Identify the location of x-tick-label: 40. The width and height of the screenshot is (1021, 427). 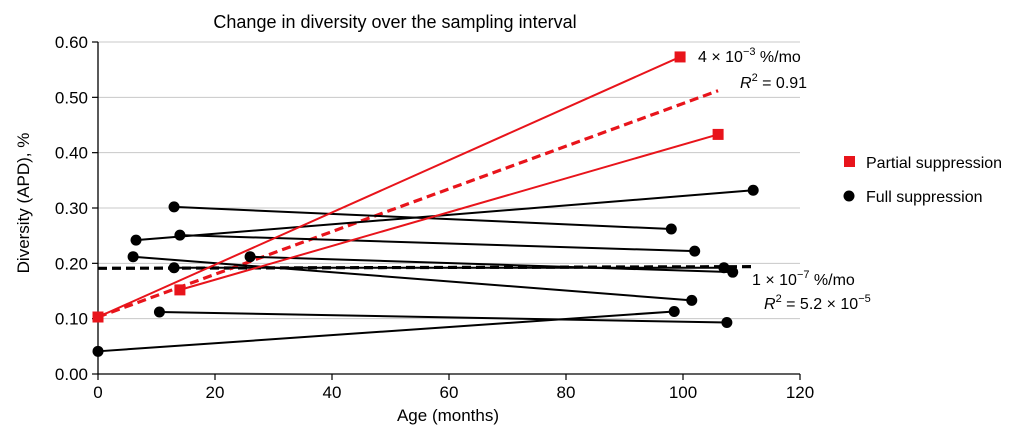
(332, 392).